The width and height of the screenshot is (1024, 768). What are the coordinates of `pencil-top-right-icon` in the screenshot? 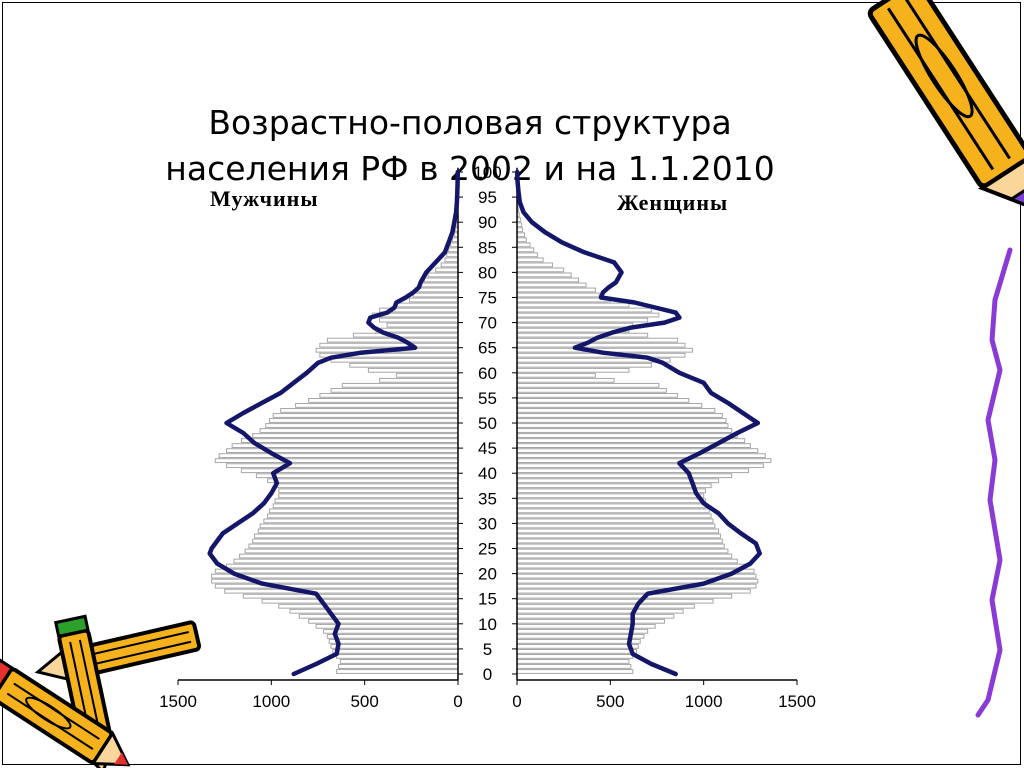 It's located at (945, 104).